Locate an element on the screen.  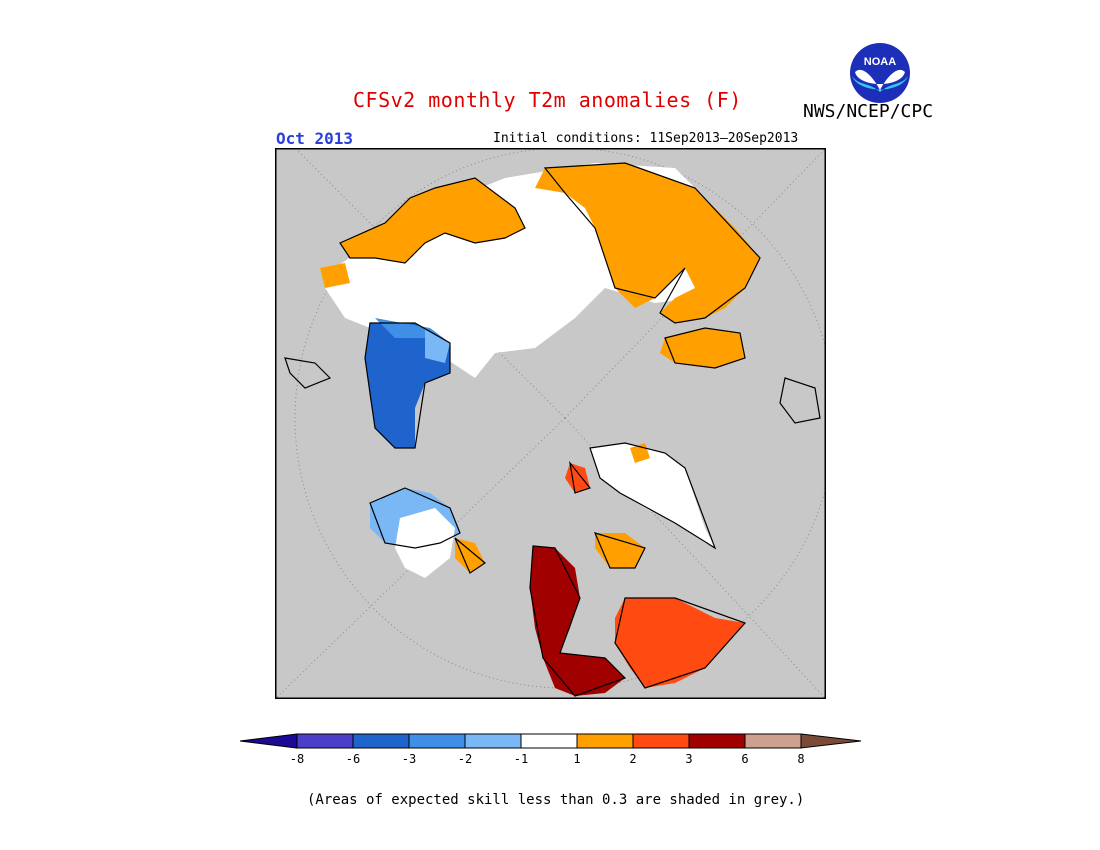
colorbar-tick-label: -3 is located at coordinates (409, 759).